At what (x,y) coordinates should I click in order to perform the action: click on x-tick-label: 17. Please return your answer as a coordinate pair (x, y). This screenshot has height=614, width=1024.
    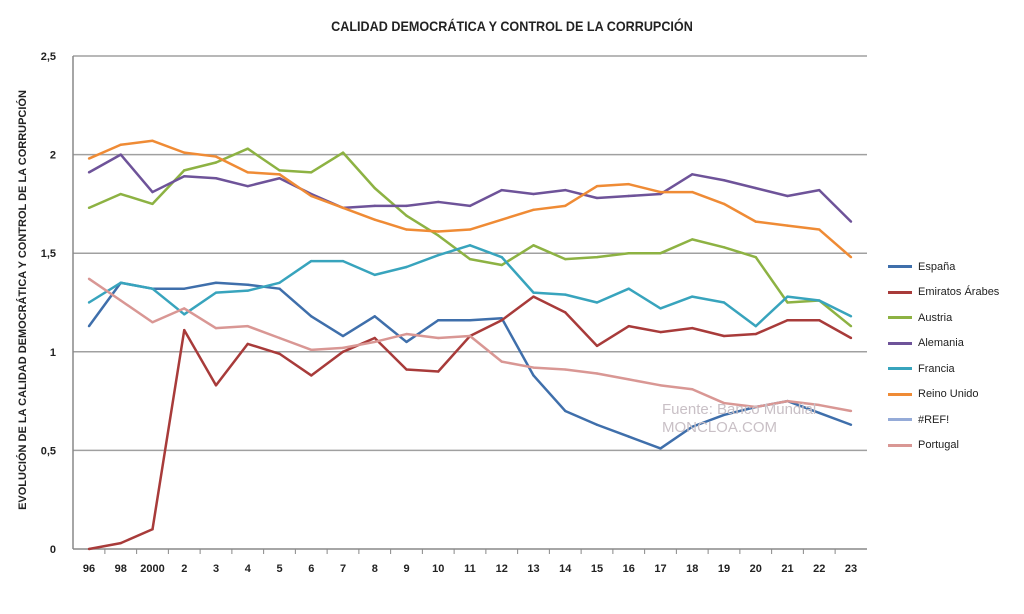
    Looking at the image, I should click on (660, 569).